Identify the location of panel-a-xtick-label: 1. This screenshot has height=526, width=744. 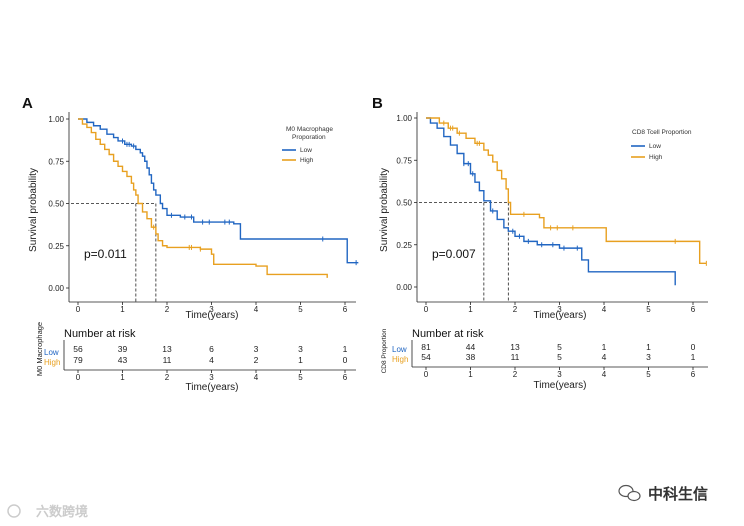
(122, 309).